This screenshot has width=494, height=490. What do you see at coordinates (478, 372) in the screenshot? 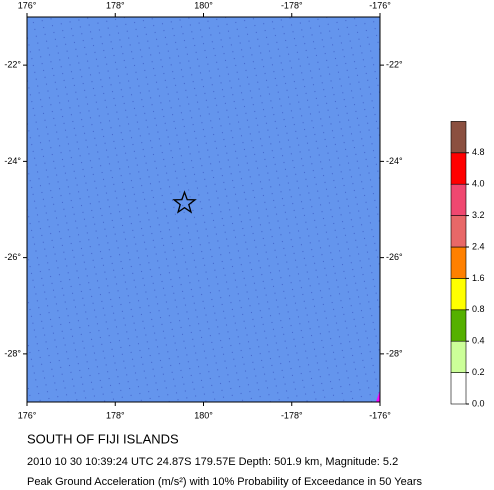
I see `colorbar-label: 0.2` at bounding box center [478, 372].